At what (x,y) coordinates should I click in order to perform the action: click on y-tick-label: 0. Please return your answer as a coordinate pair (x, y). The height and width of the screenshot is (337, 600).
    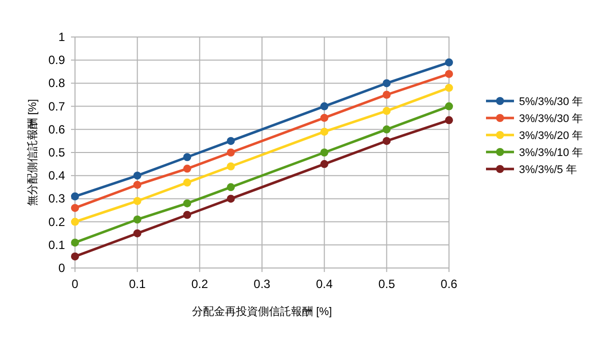
    Looking at the image, I should click on (62, 268).